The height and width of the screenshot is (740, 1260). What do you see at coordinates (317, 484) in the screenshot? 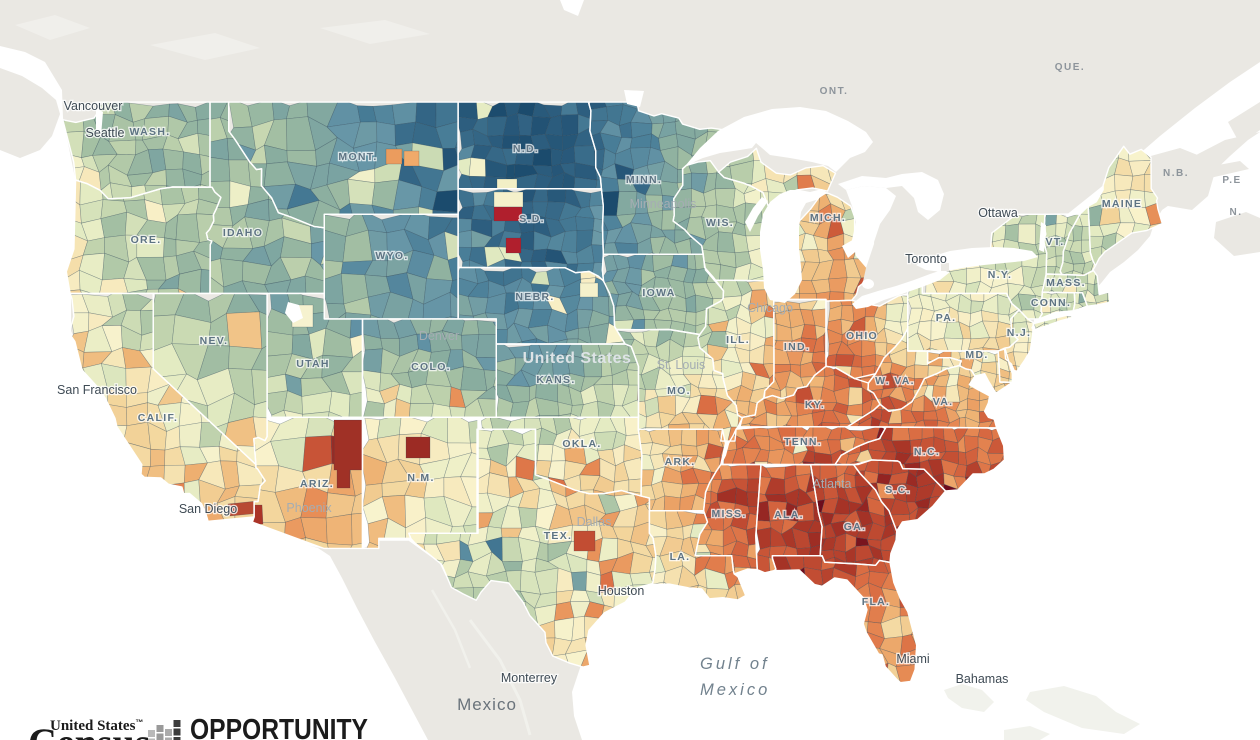
I see `svg-text: ARIZ.` at bounding box center [317, 484].